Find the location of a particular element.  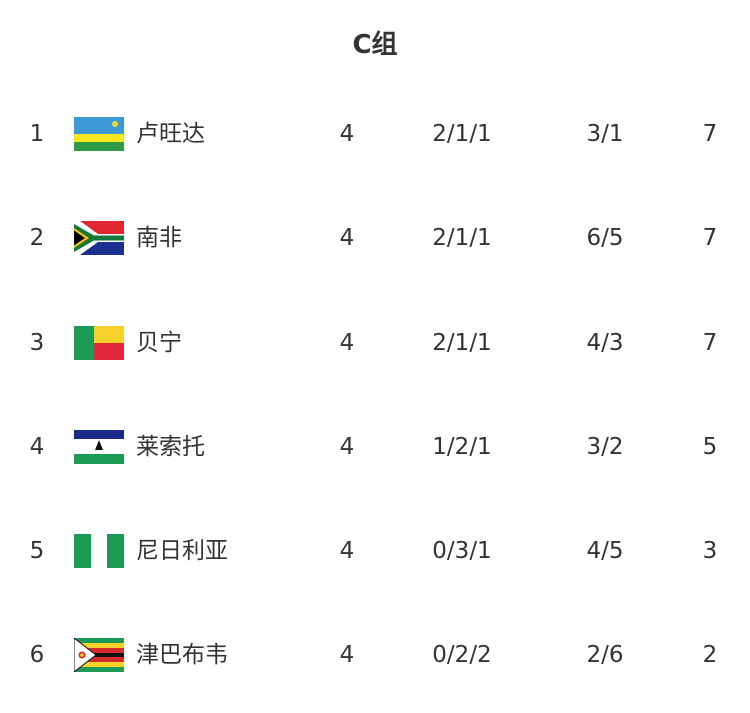

rank-cell: 2 is located at coordinates (37, 238).